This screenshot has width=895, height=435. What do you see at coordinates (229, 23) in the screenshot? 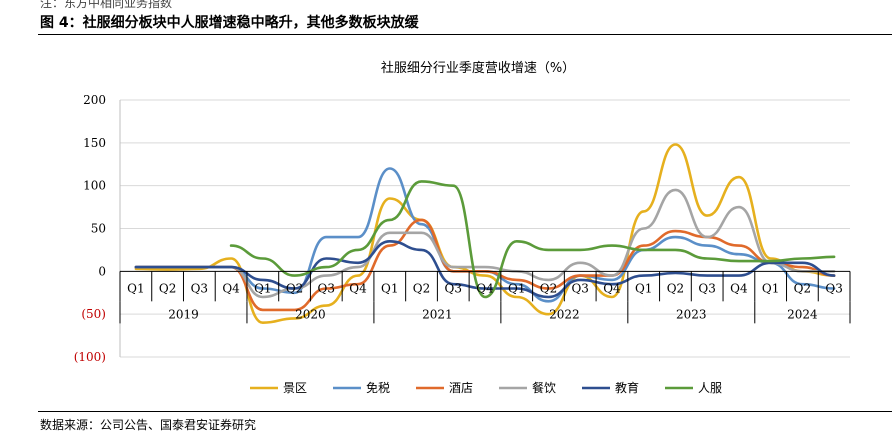
I see `figure-title: 图 4：社服细分板块中人服增速稳中略升，其他多数板块放缓` at bounding box center [229, 23].